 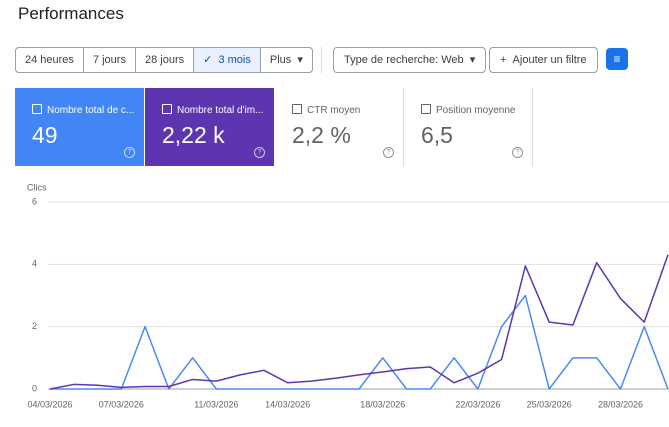 I want to click on period-more: Plus ▾, so click(x=286, y=60).